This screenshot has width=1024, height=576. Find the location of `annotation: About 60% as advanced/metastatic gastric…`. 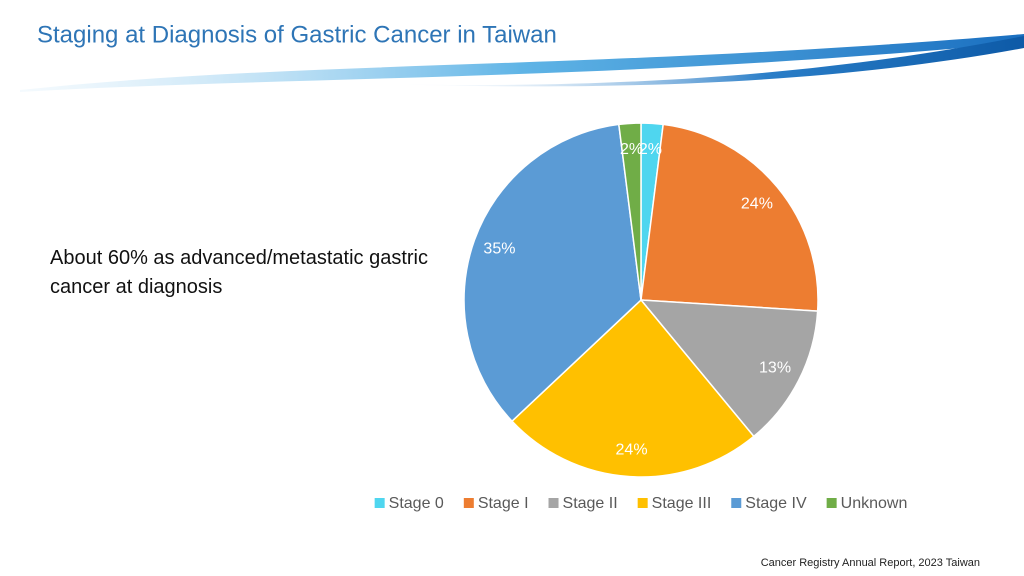

annotation: About 60% as advanced/metastatic gastric… is located at coordinates (239, 272).